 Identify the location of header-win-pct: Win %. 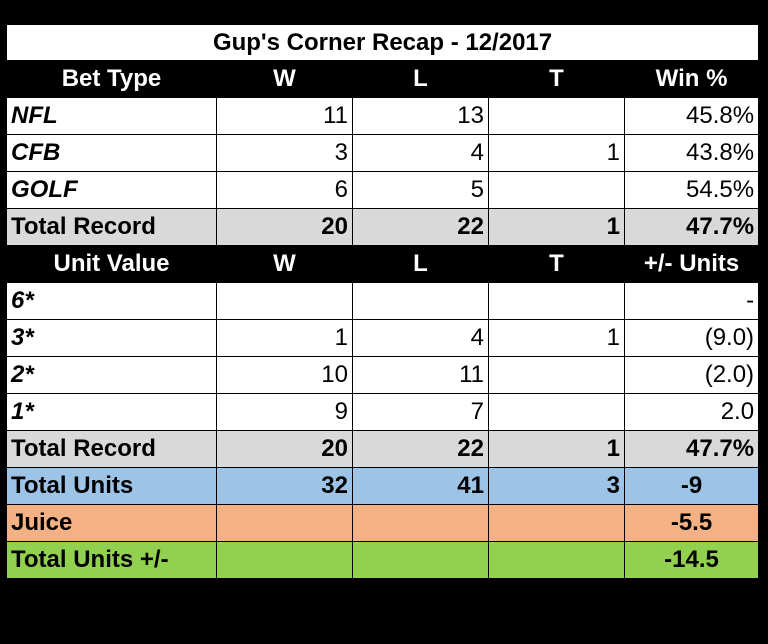
(691, 79).